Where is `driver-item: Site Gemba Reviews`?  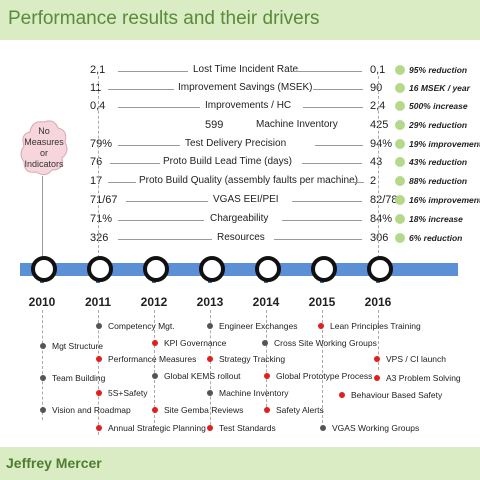
driver-item: Site Gemba Reviews is located at coordinates (197, 411).